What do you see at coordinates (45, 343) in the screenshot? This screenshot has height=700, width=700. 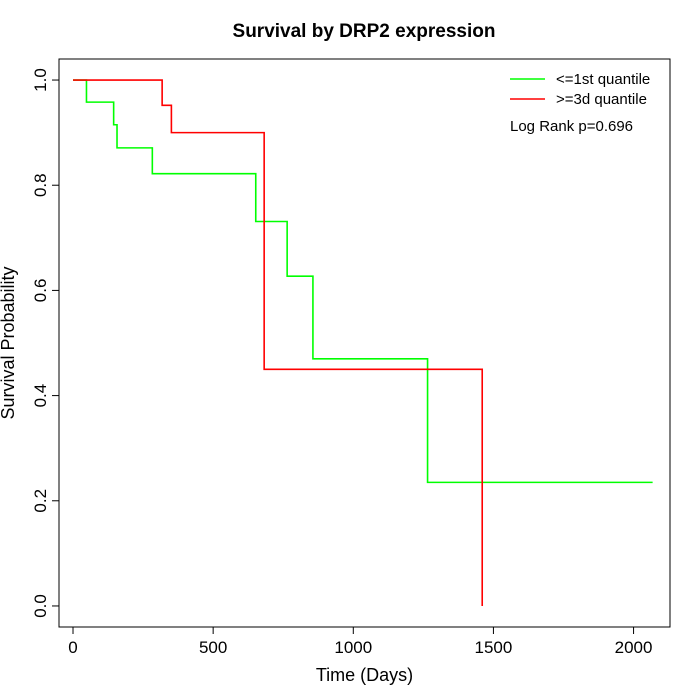 I see `y-axis: 0.0 0.2 0.4 0.6 0.8 1.0` at bounding box center [45, 343].